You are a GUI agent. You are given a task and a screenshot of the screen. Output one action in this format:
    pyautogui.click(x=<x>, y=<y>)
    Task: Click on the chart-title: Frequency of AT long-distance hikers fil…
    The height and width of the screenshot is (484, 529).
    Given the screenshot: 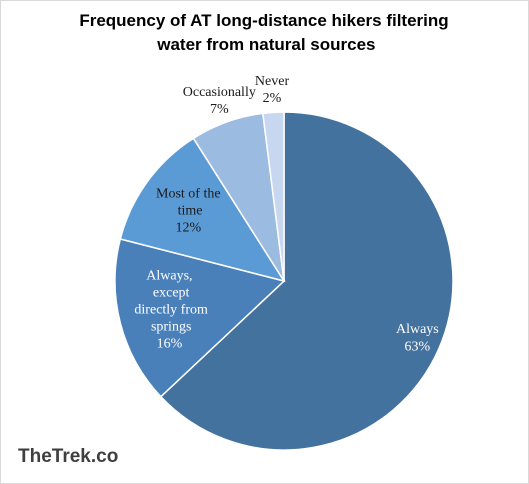 What is the action you would take?
    pyautogui.click(x=263, y=32)
    